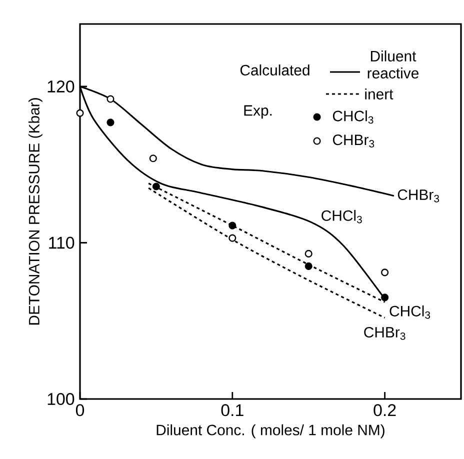 The height and width of the screenshot is (459, 464). What do you see at coordinates (379, 94) in the screenshot?
I see `annotation: inert` at bounding box center [379, 94].